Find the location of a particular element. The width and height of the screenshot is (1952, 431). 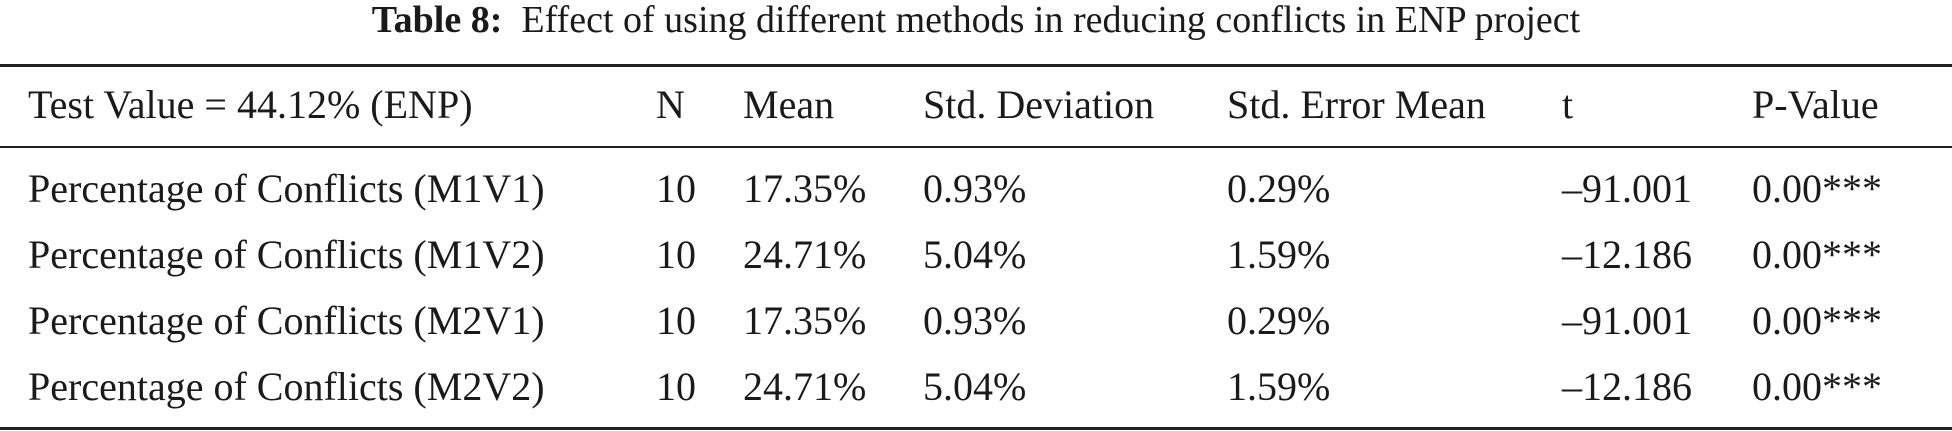

header-n: N is located at coordinates (670, 104).